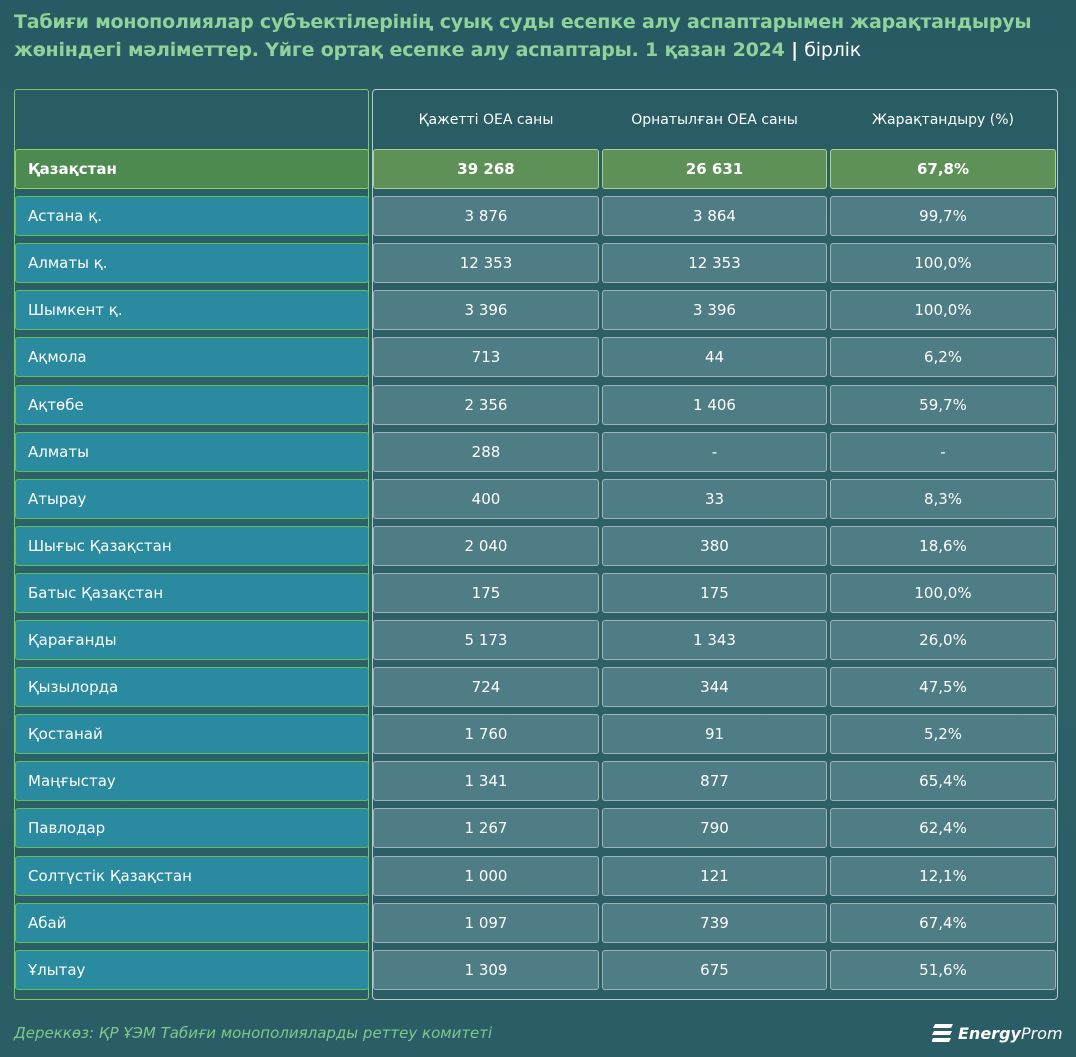  I want to click on region-label: Атырау, so click(192, 499).